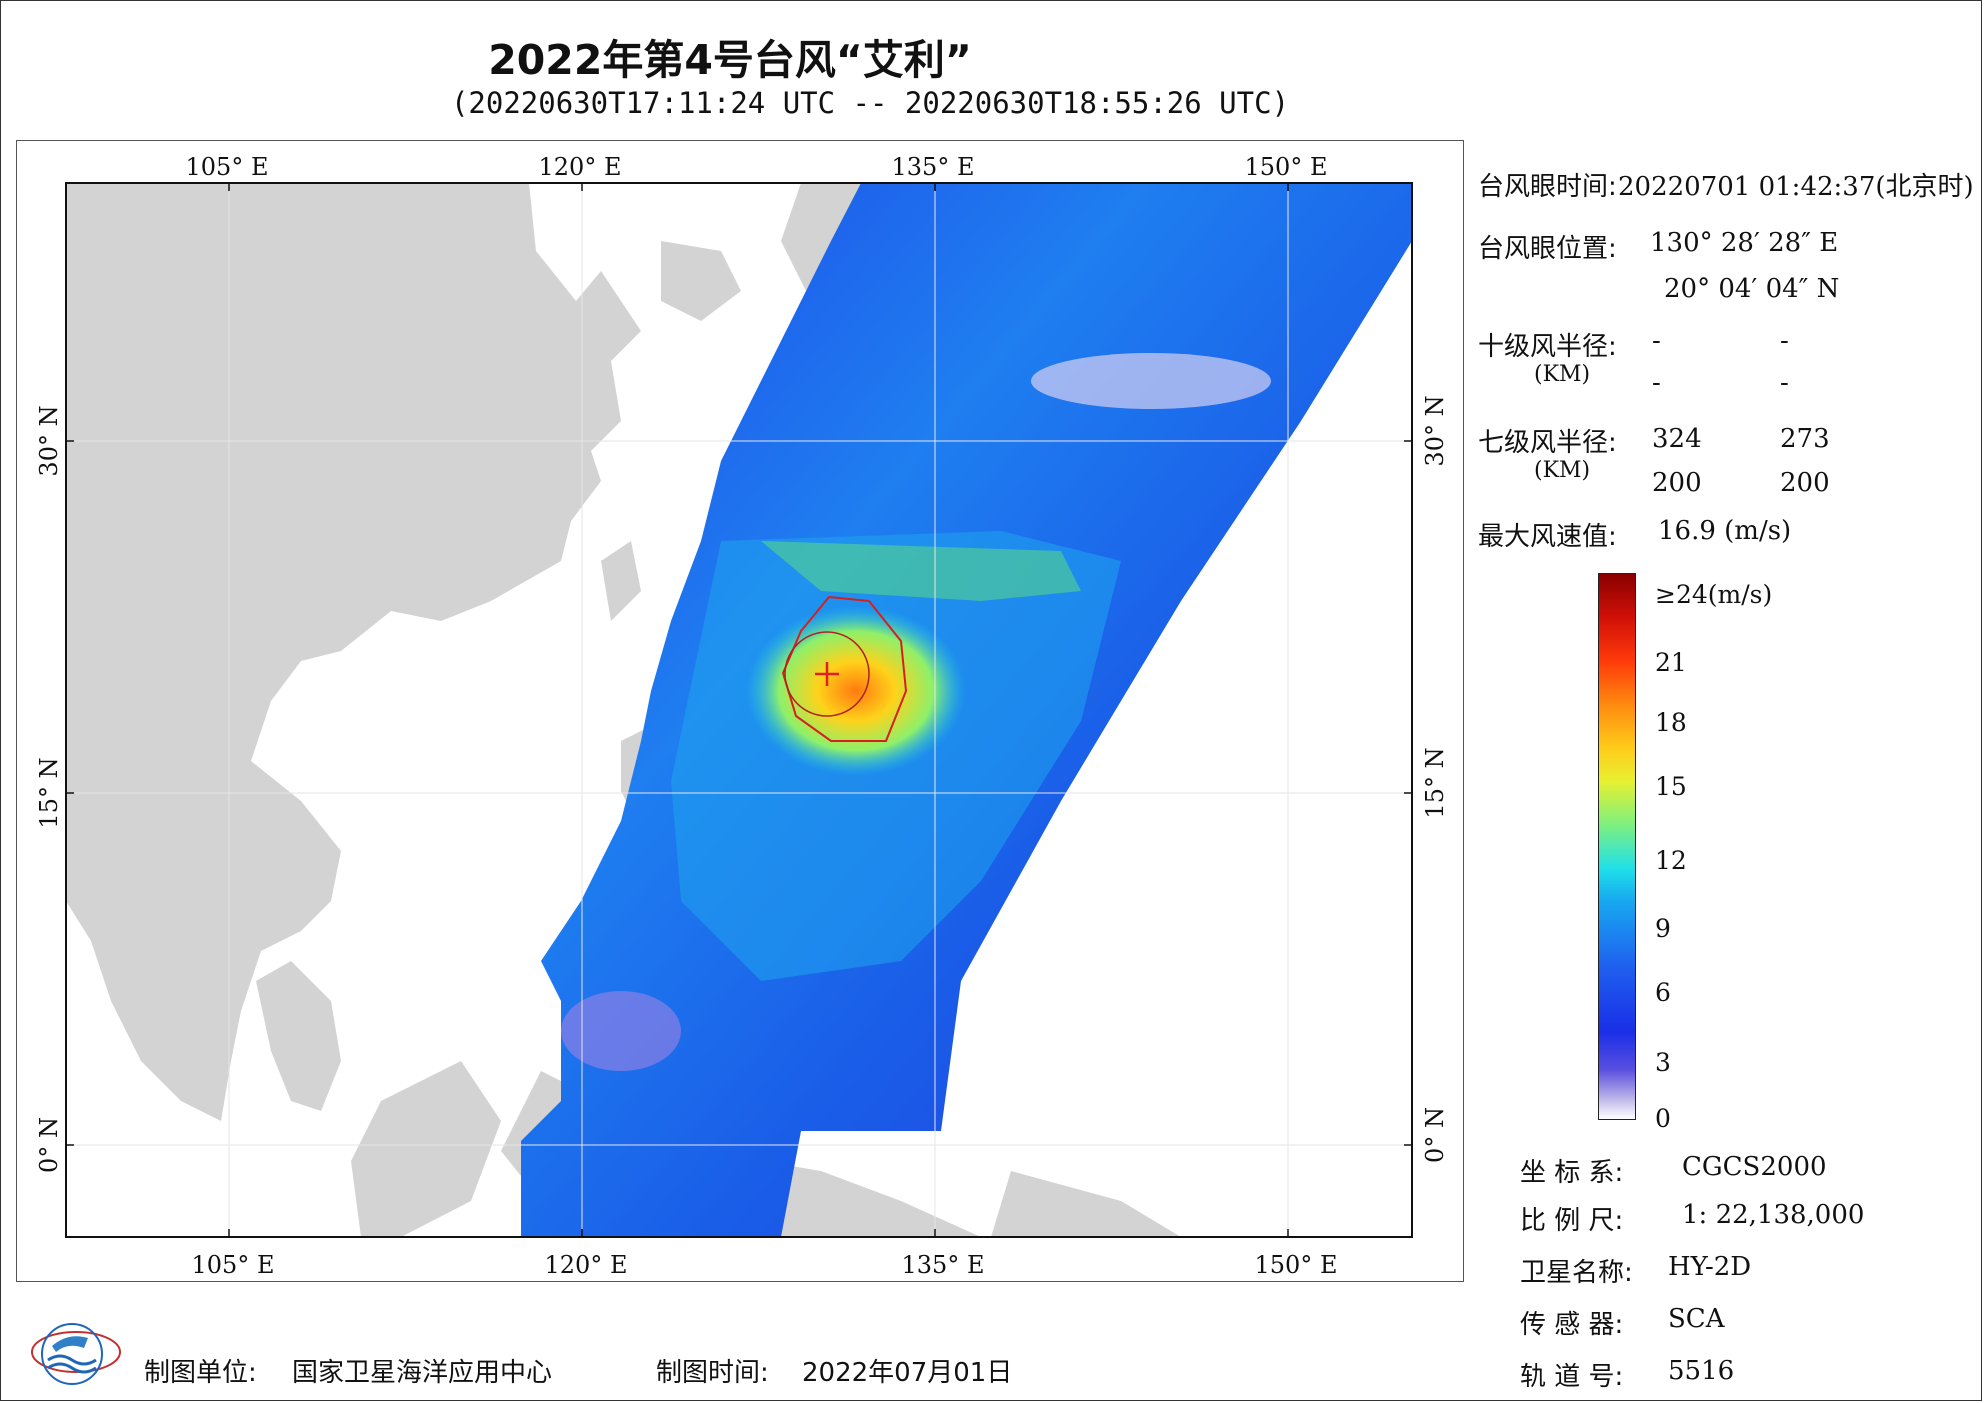 This screenshot has height=1403, width=1984. Describe the element at coordinates (1572, 1221) in the screenshot. I see `scale-label: 比 例 尺:` at that location.